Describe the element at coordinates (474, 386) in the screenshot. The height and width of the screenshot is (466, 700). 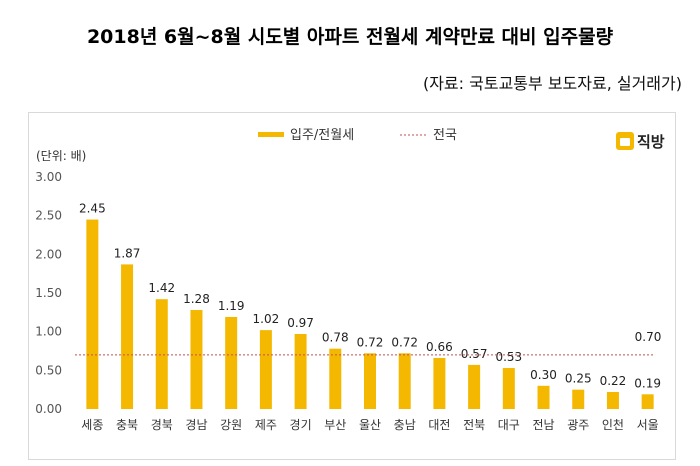
I see `bar-전북` at that location.